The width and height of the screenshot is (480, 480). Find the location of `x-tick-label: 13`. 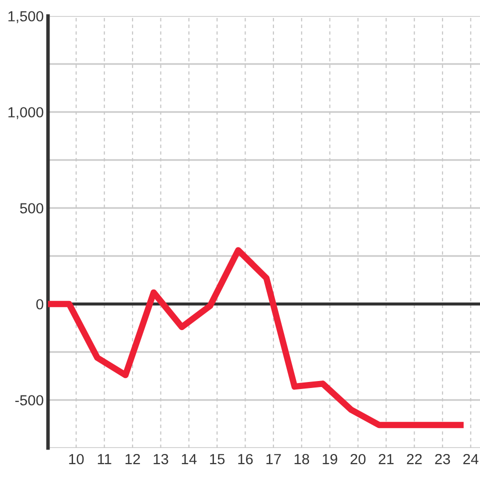

x-tick-label: 13 is located at coordinates (161, 459).